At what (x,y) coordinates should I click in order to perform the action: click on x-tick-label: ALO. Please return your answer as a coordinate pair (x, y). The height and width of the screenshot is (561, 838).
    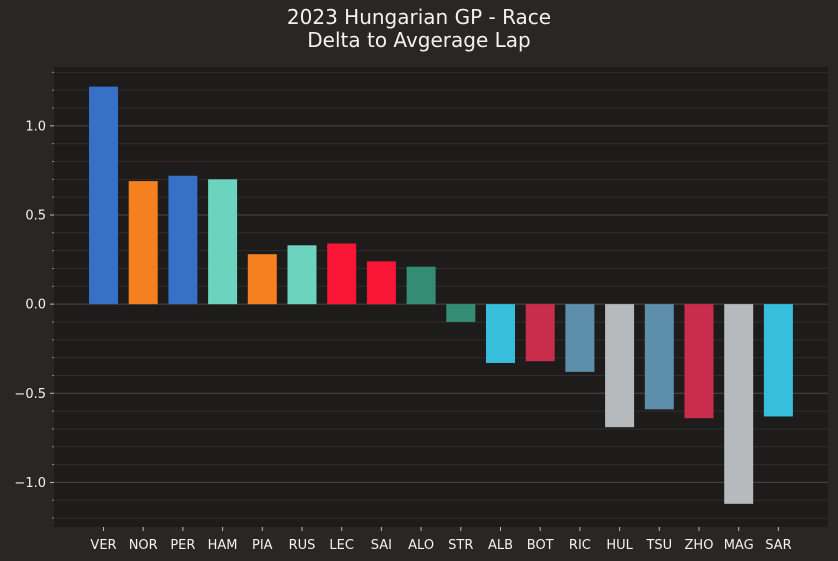
    Looking at the image, I should click on (421, 545).